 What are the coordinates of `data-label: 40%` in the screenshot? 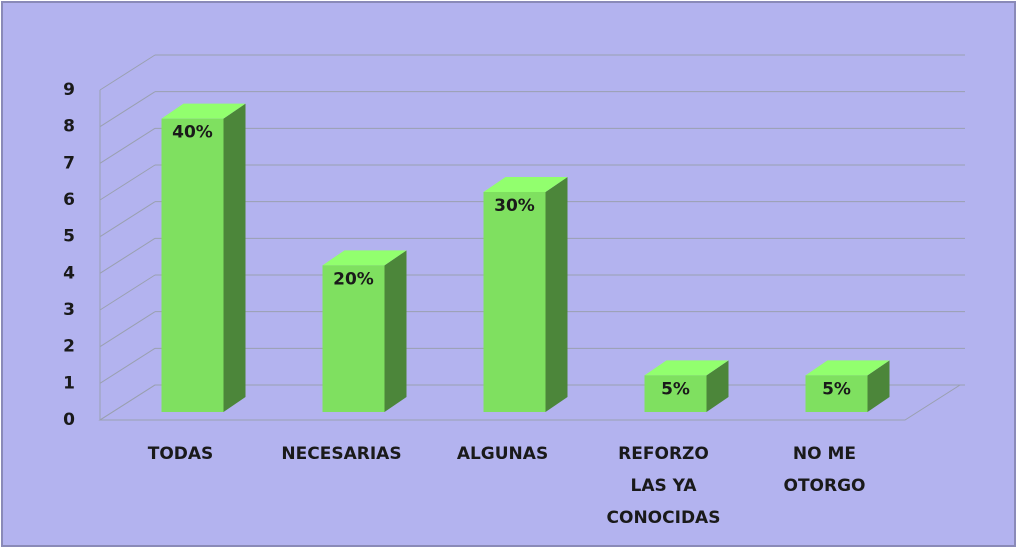 It's located at (192, 133).